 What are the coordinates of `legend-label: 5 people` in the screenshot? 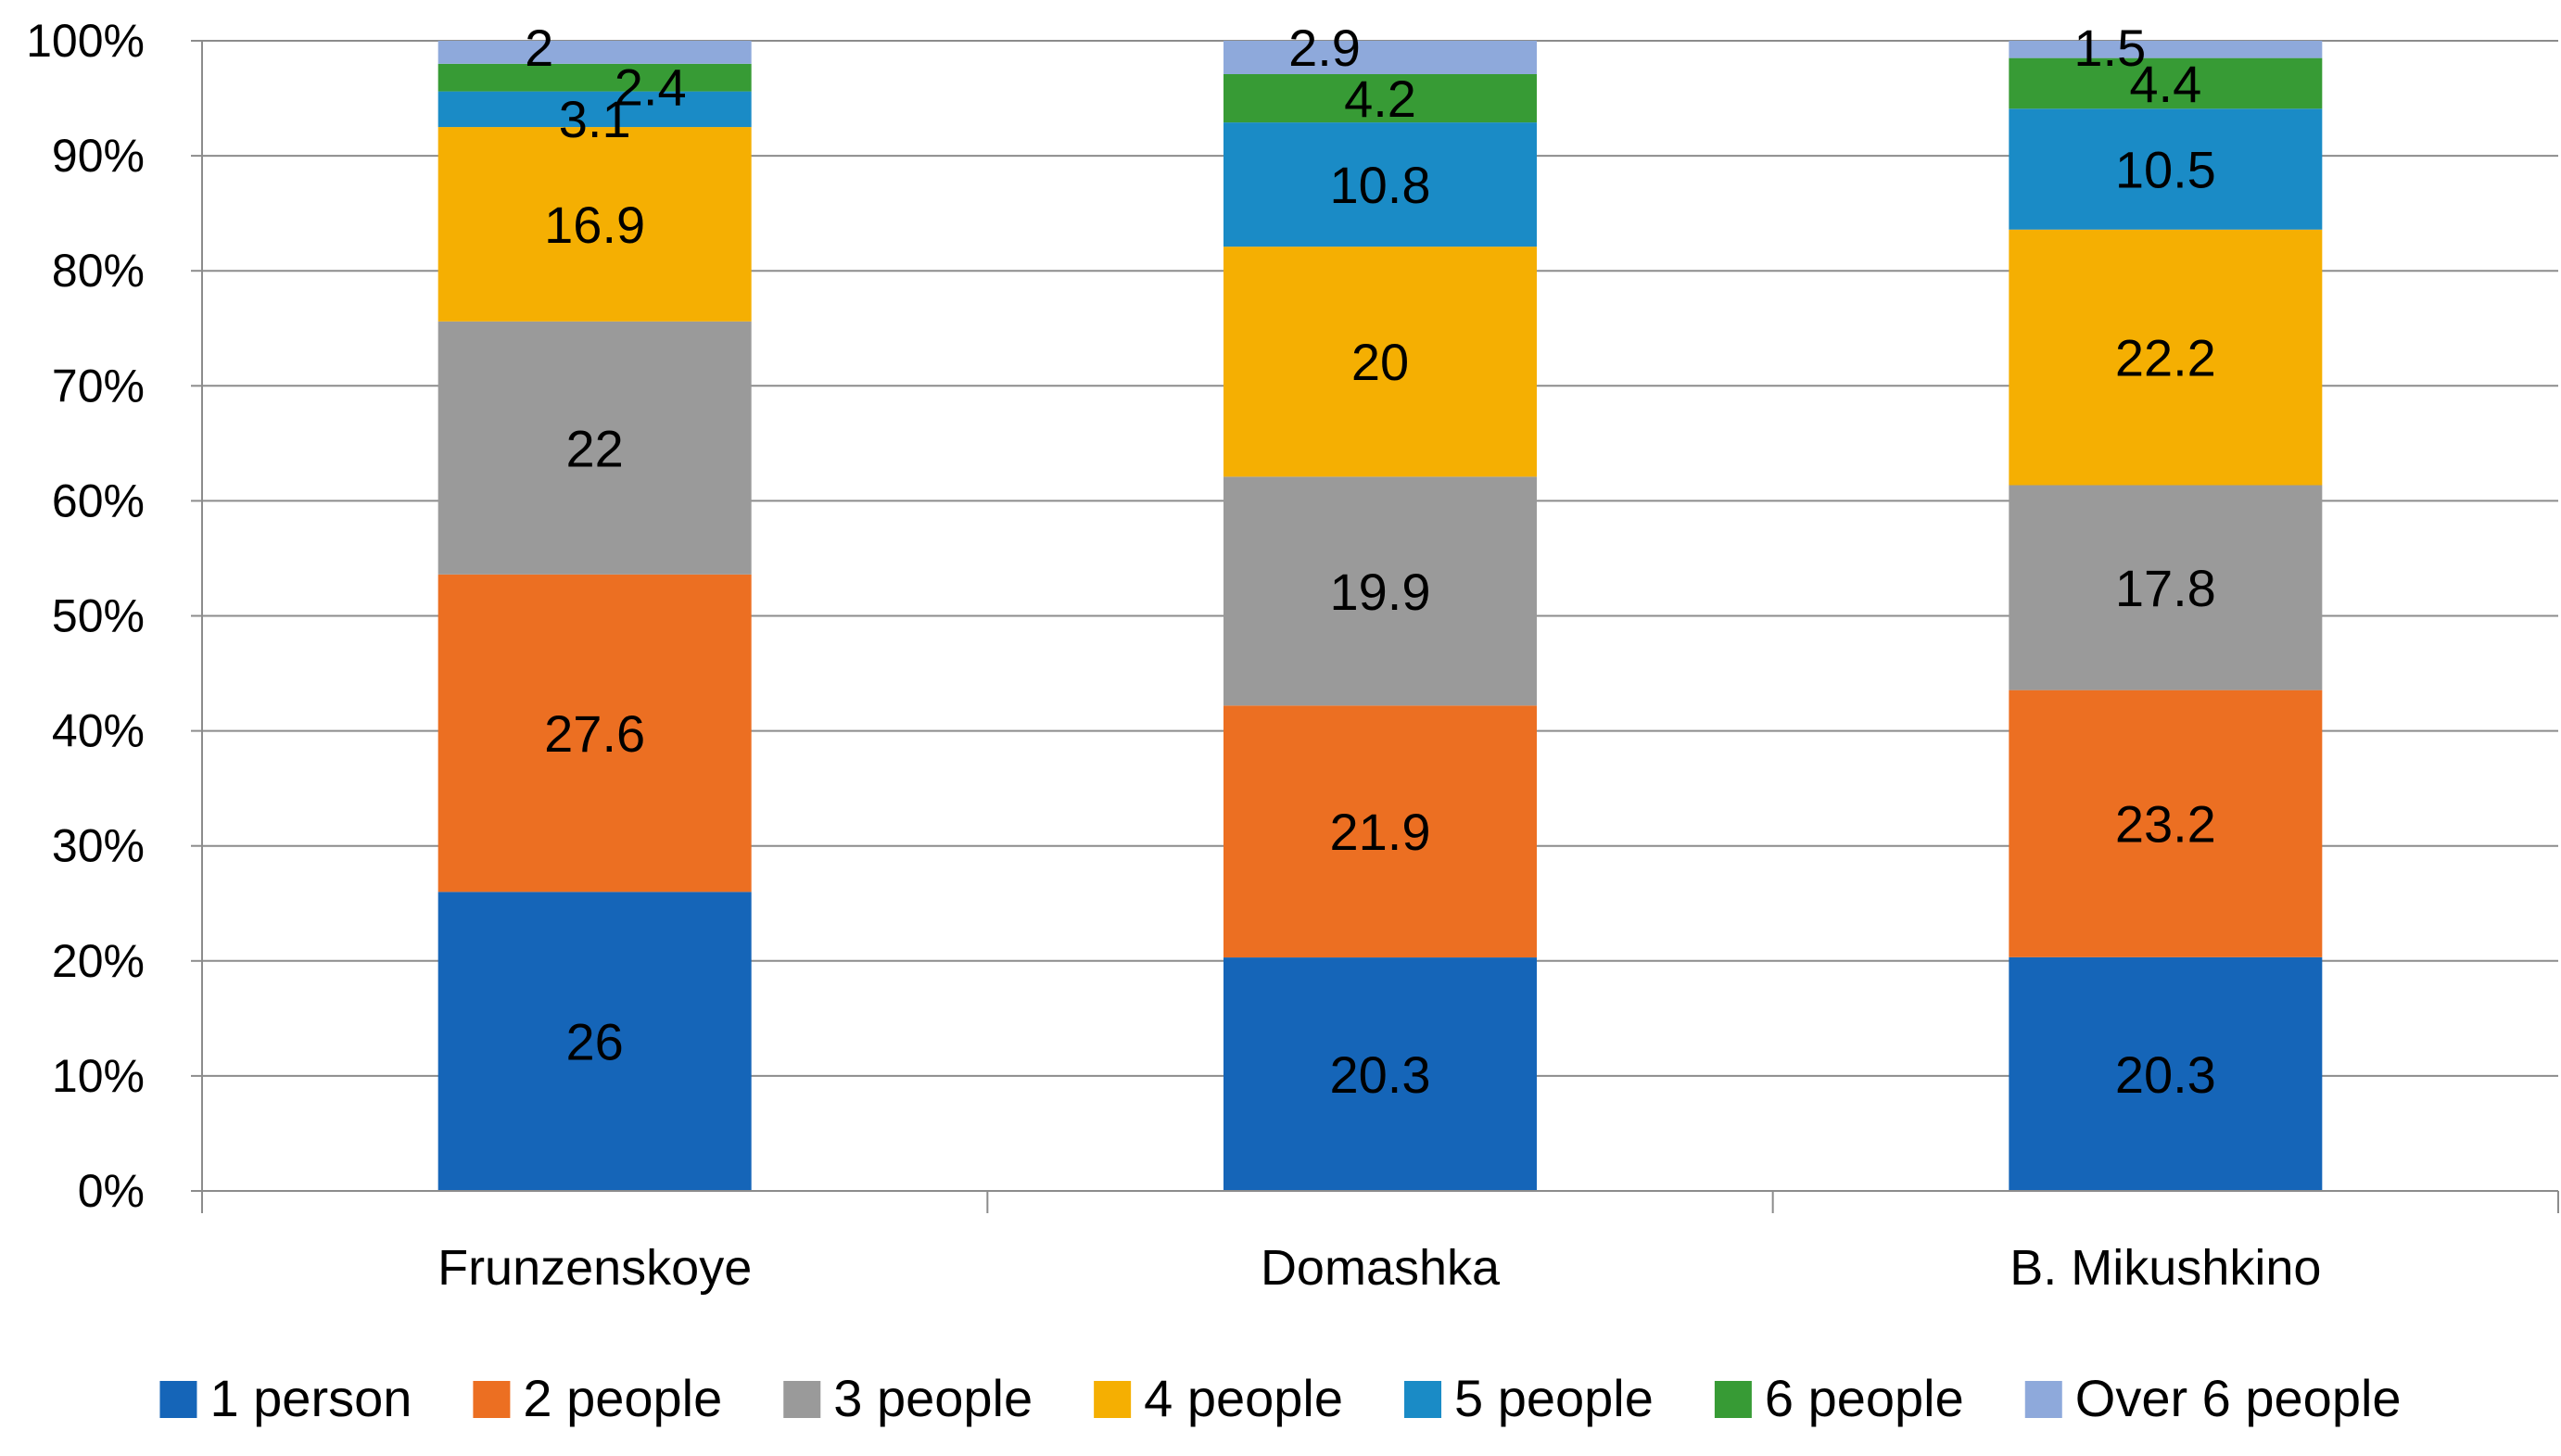 It's located at (1554, 1398).